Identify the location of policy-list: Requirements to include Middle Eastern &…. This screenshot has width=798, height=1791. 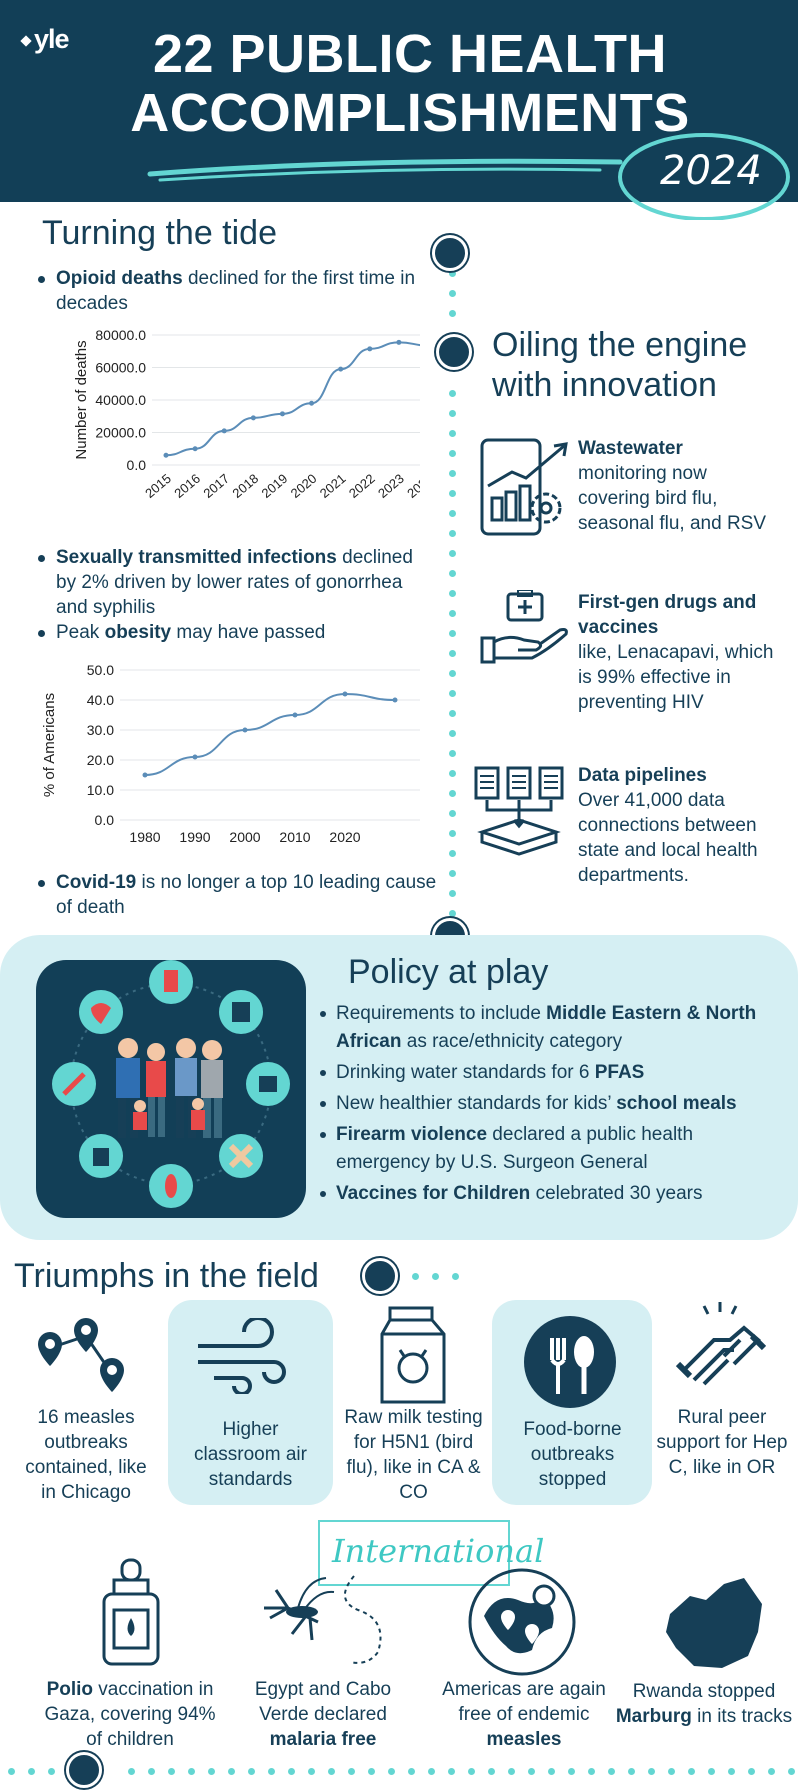
(553, 1105).